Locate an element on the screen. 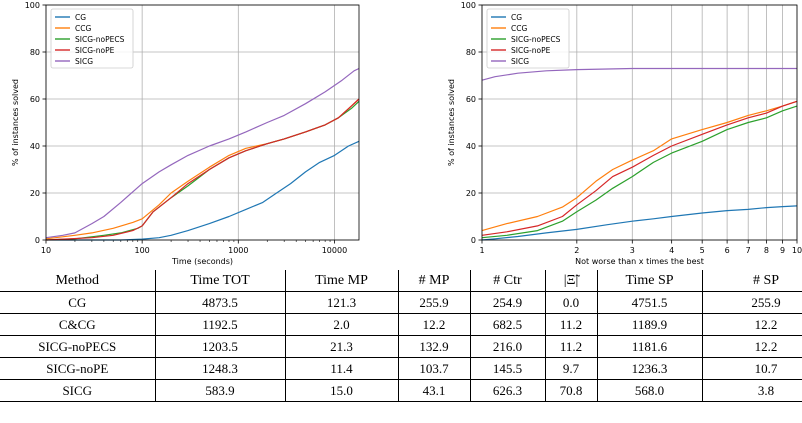 Image resolution: width=802 pixels, height=423 pixels. table-cell: SICG-noPE is located at coordinates (78, 368).